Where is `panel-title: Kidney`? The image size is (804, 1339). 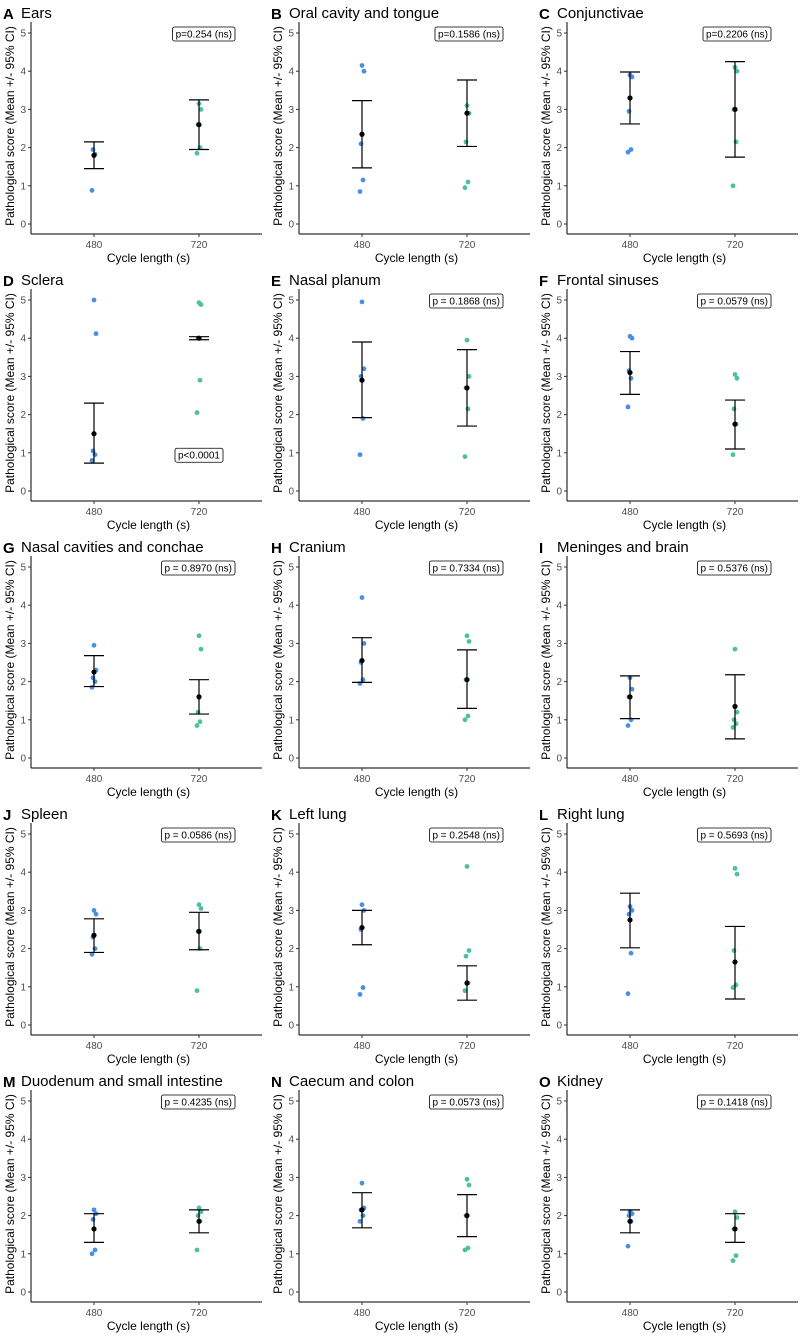
panel-title: Kidney is located at coordinates (580, 1081).